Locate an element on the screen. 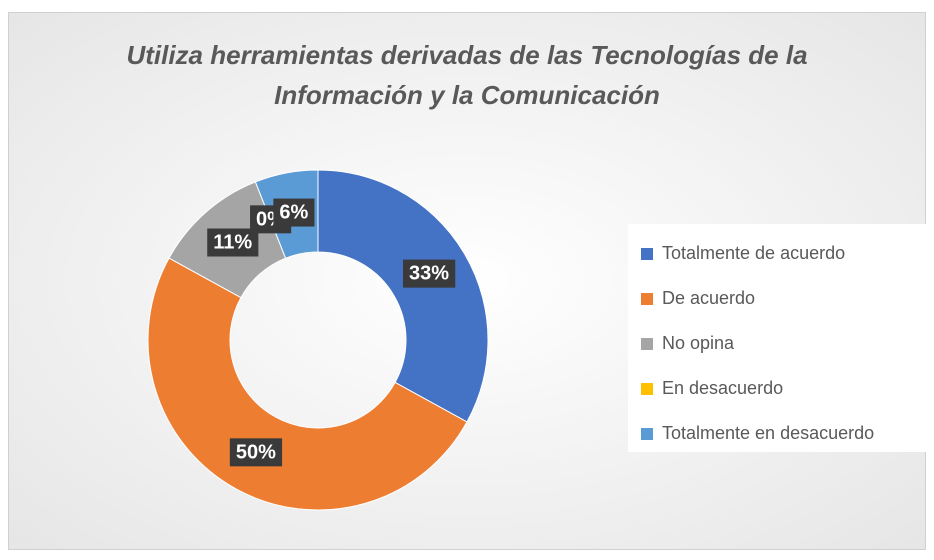 The width and height of the screenshot is (934, 560). data-label: 50% is located at coordinates (256, 452).